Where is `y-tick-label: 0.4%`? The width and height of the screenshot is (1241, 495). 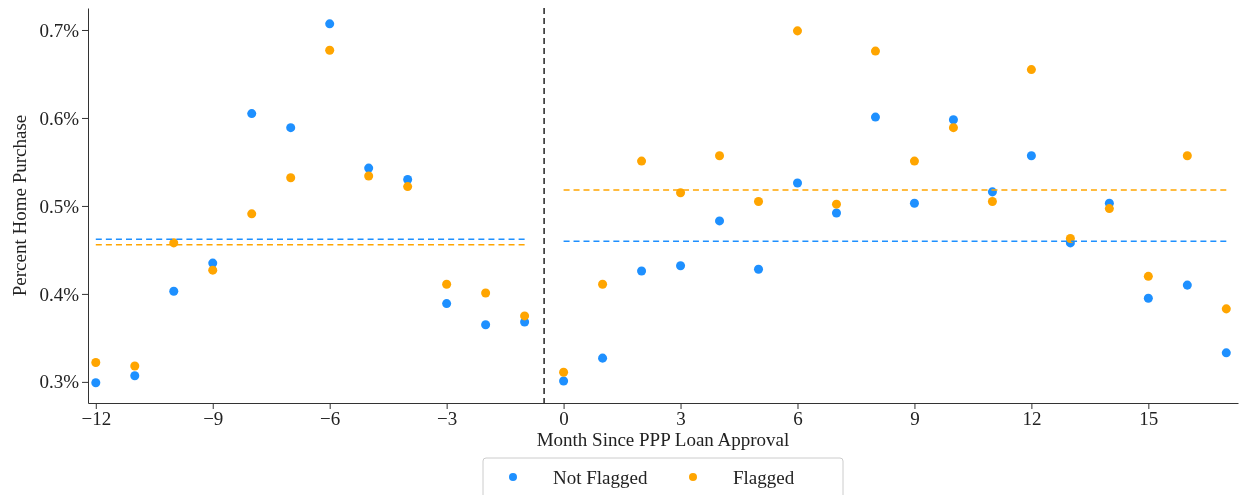
y-tick-label: 0.4% is located at coordinates (59, 294).